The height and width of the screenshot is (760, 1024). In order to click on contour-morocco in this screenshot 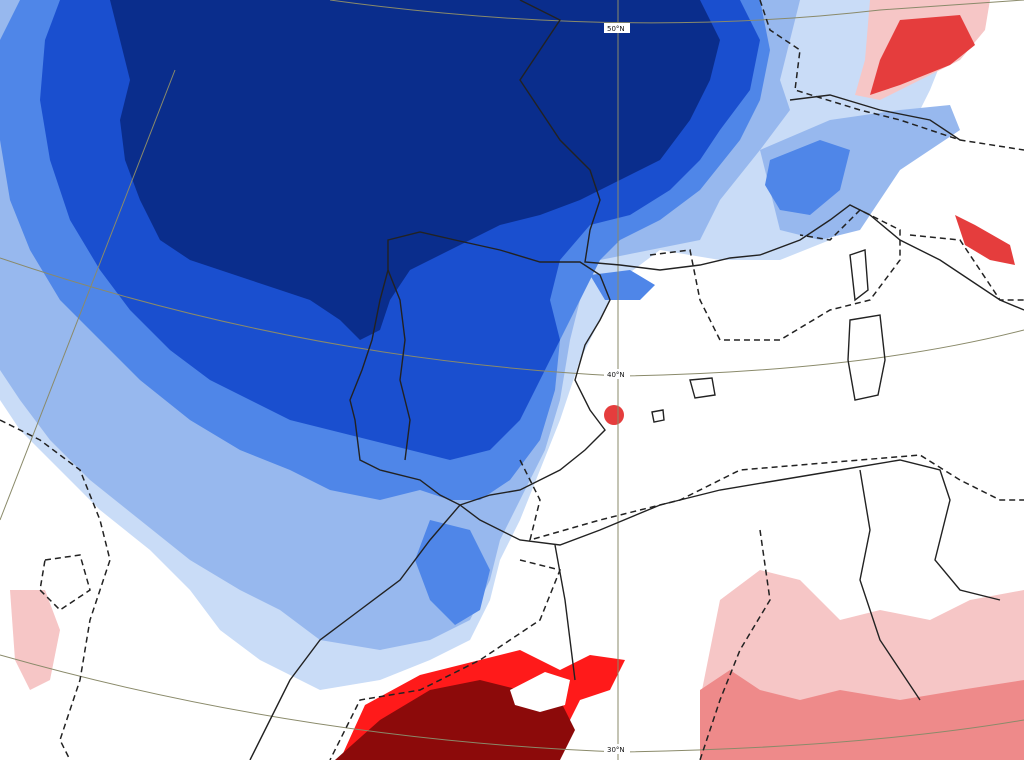, I will do `click(445, 659)`.